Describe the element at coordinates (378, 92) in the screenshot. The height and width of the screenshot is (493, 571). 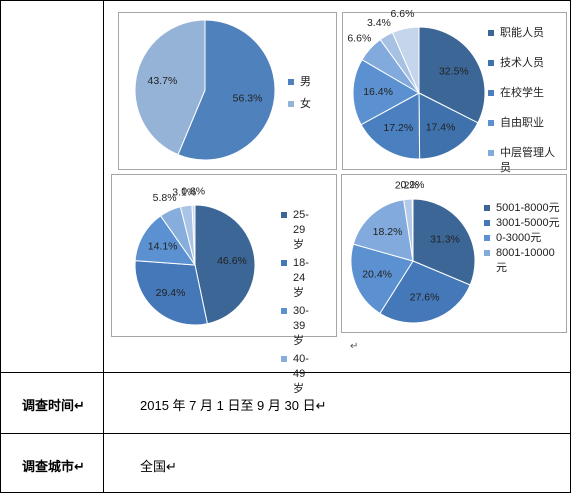
I see `data-label: 16.4%` at that location.